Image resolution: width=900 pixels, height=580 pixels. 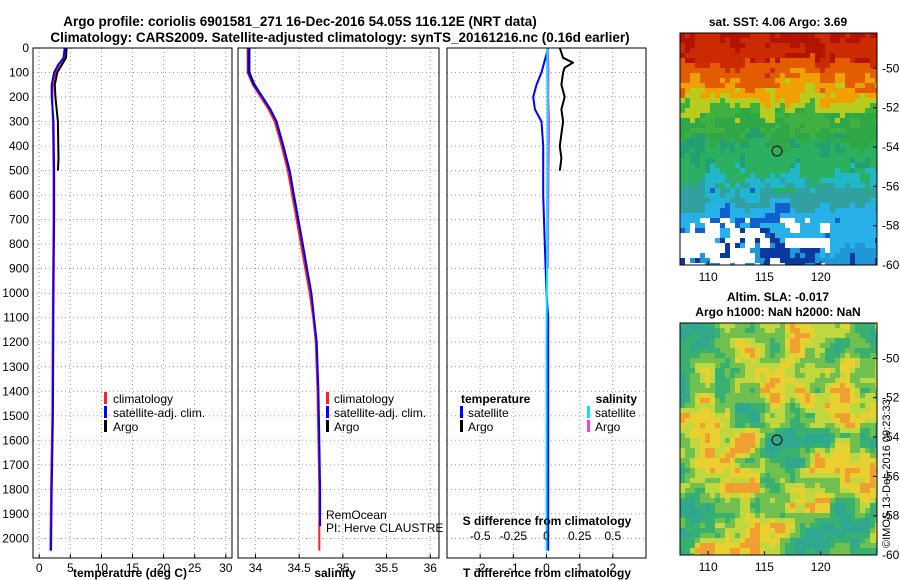 What do you see at coordinates (546, 568) in the screenshot?
I see `x-tick-label: 0` at bounding box center [546, 568].